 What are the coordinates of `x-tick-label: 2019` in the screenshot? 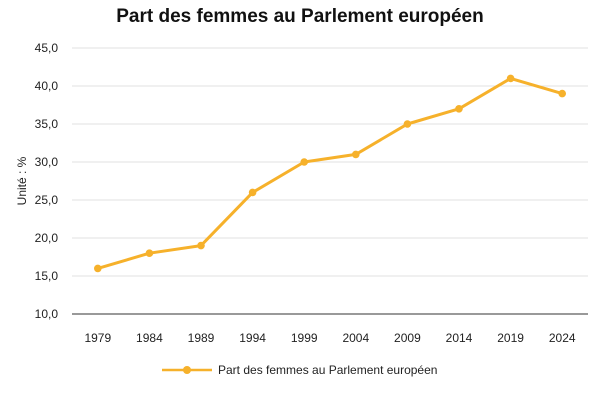 It's located at (510, 338).